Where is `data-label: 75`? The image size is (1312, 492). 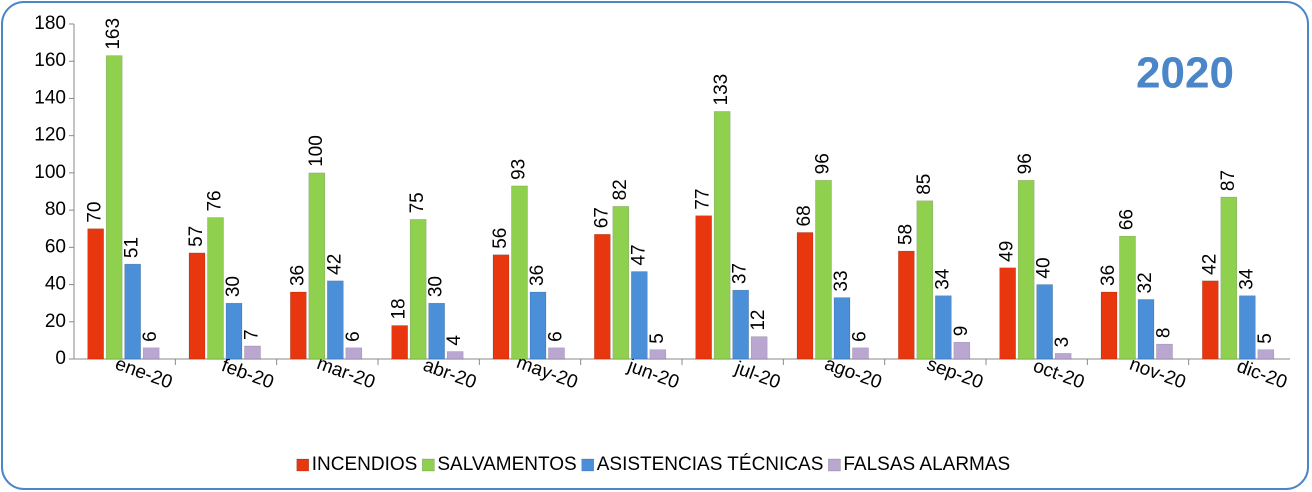
data-label: 75 is located at coordinates (417, 202).